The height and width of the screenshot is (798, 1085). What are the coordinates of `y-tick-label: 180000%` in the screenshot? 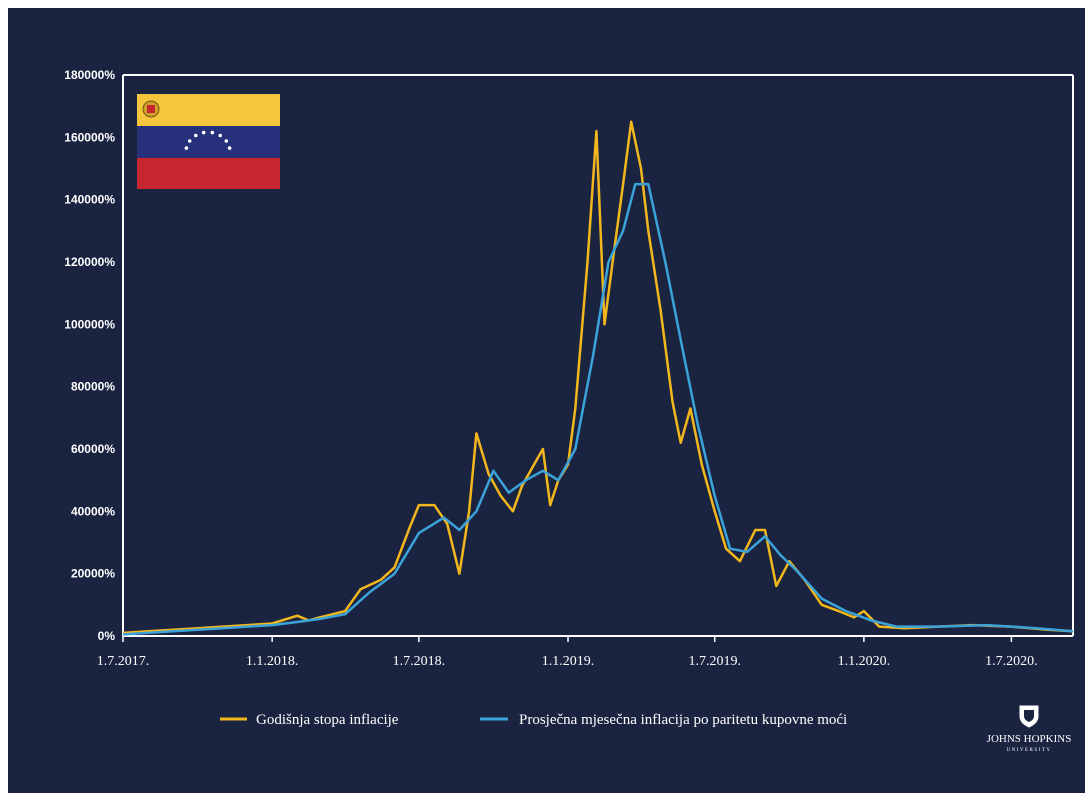 It's located at (89, 75).